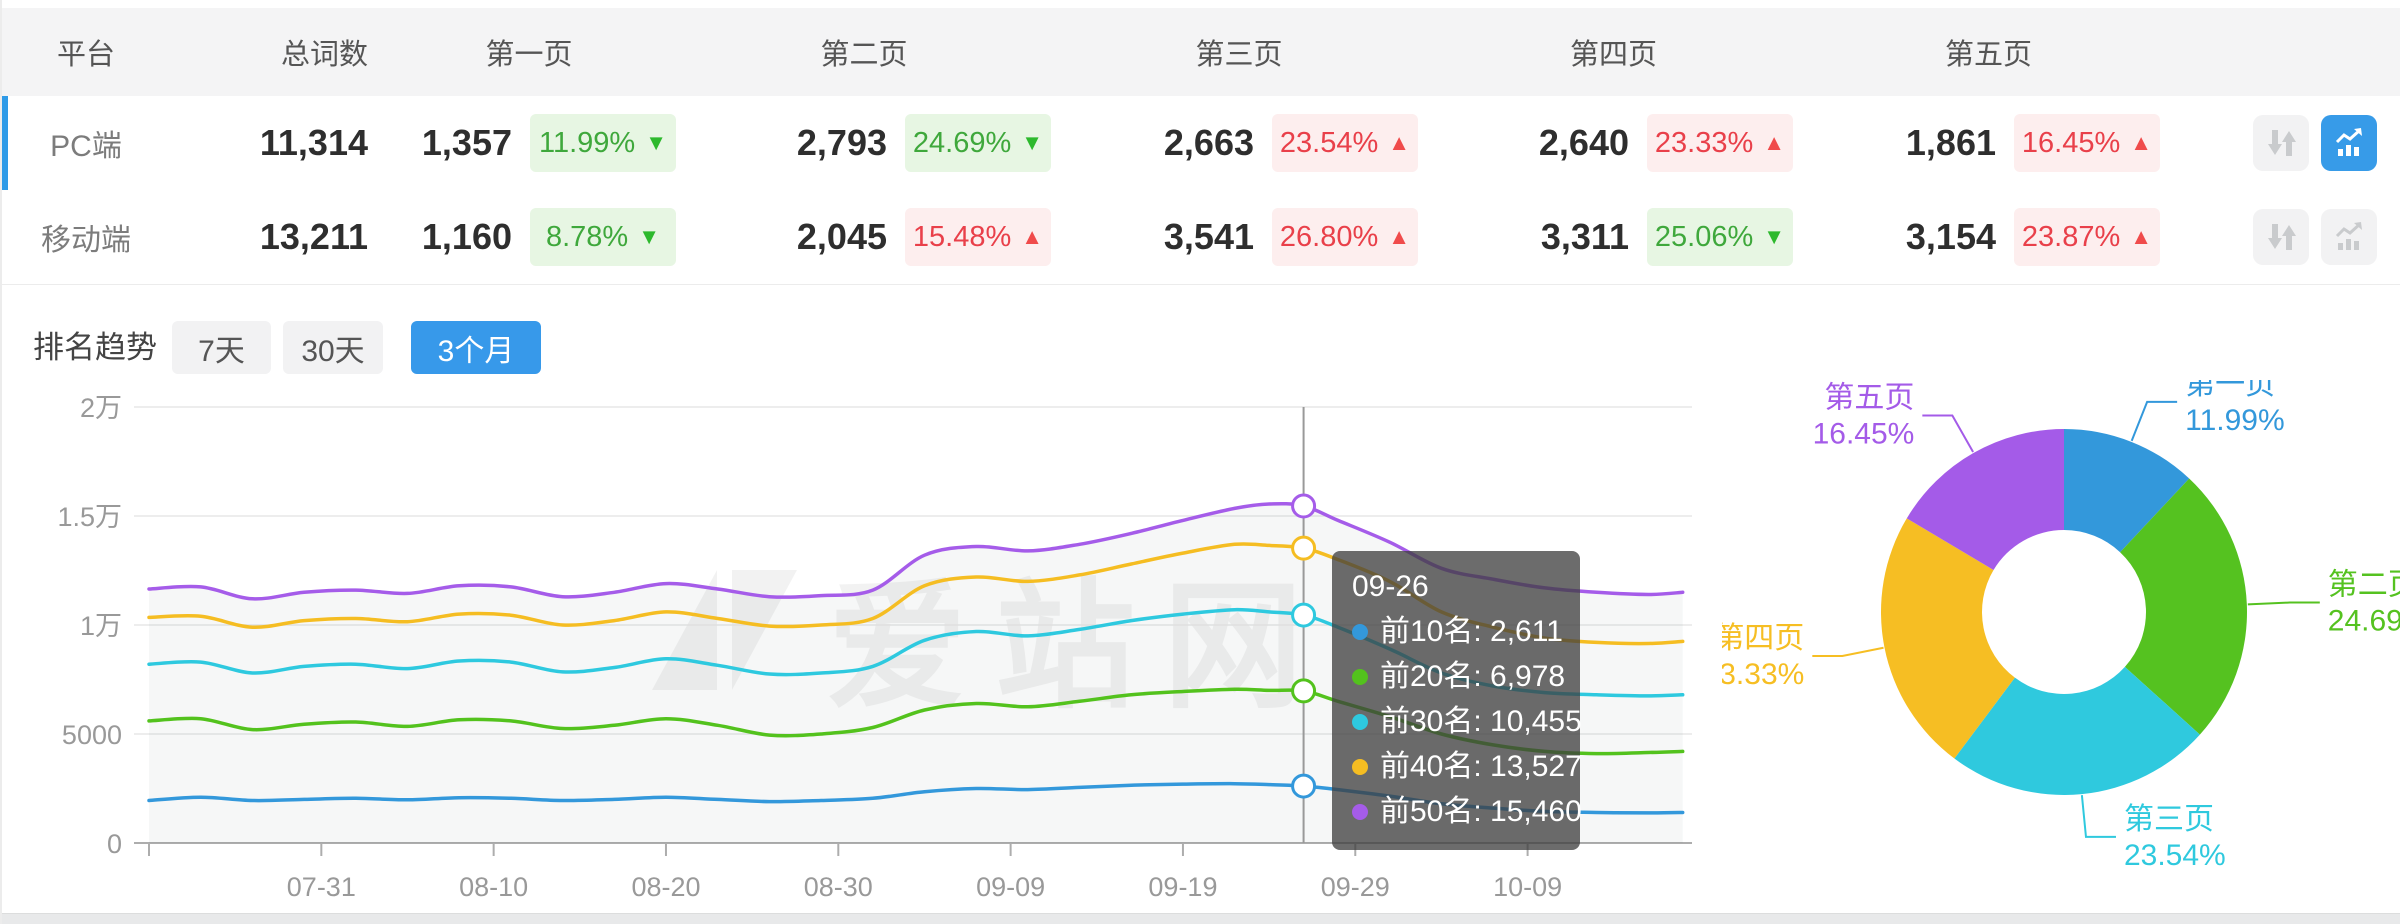 Image resolution: width=2400 pixels, height=924 pixels. I want to click on change-badge: 25.06% ▼, so click(1720, 237).